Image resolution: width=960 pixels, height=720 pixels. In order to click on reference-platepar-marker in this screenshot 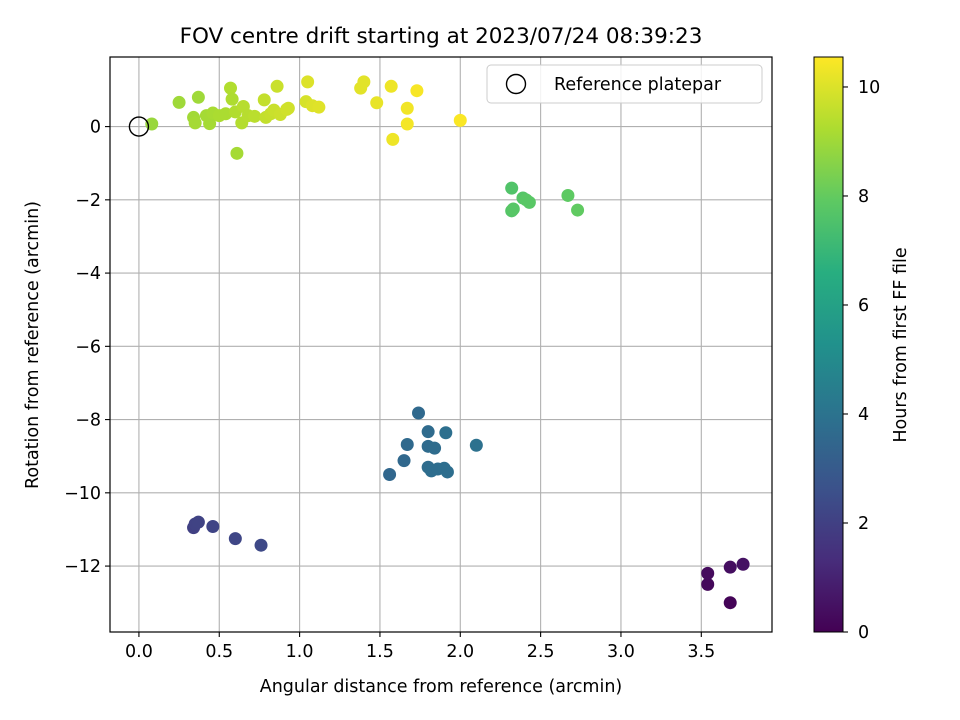, I will do `click(139, 126)`.